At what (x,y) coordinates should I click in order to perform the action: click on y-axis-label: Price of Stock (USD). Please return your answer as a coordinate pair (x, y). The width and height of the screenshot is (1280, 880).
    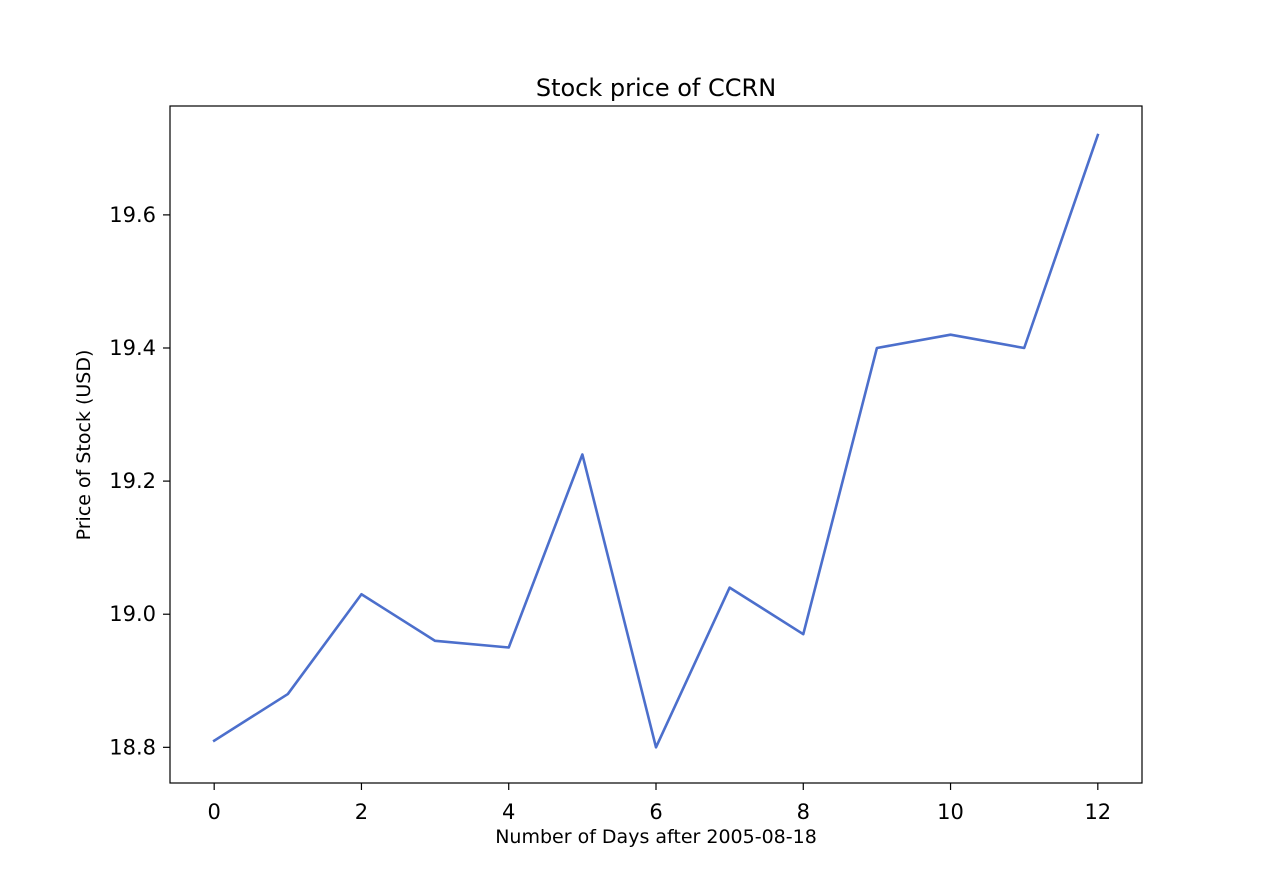
    Looking at the image, I should click on (84, 445).